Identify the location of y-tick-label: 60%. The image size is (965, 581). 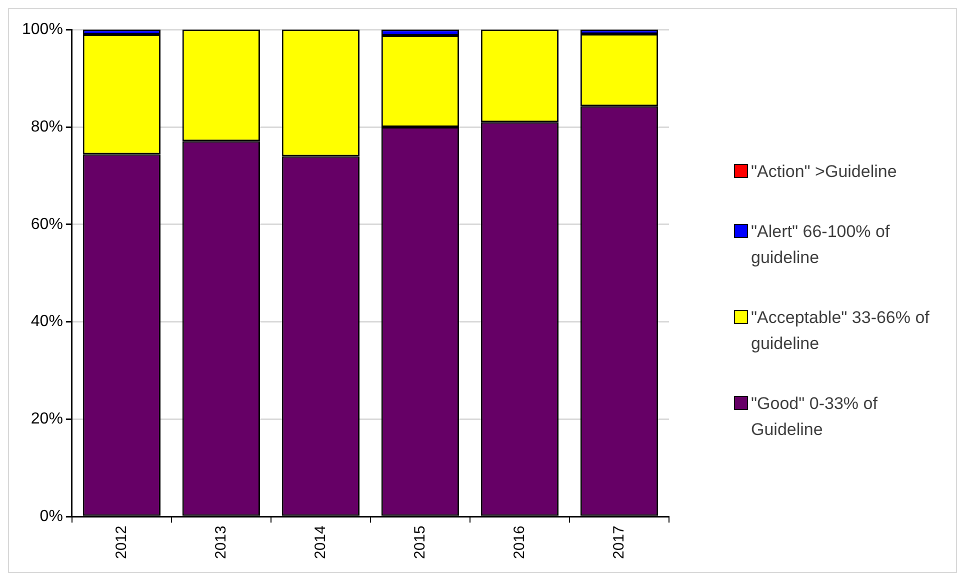
(46, 224).